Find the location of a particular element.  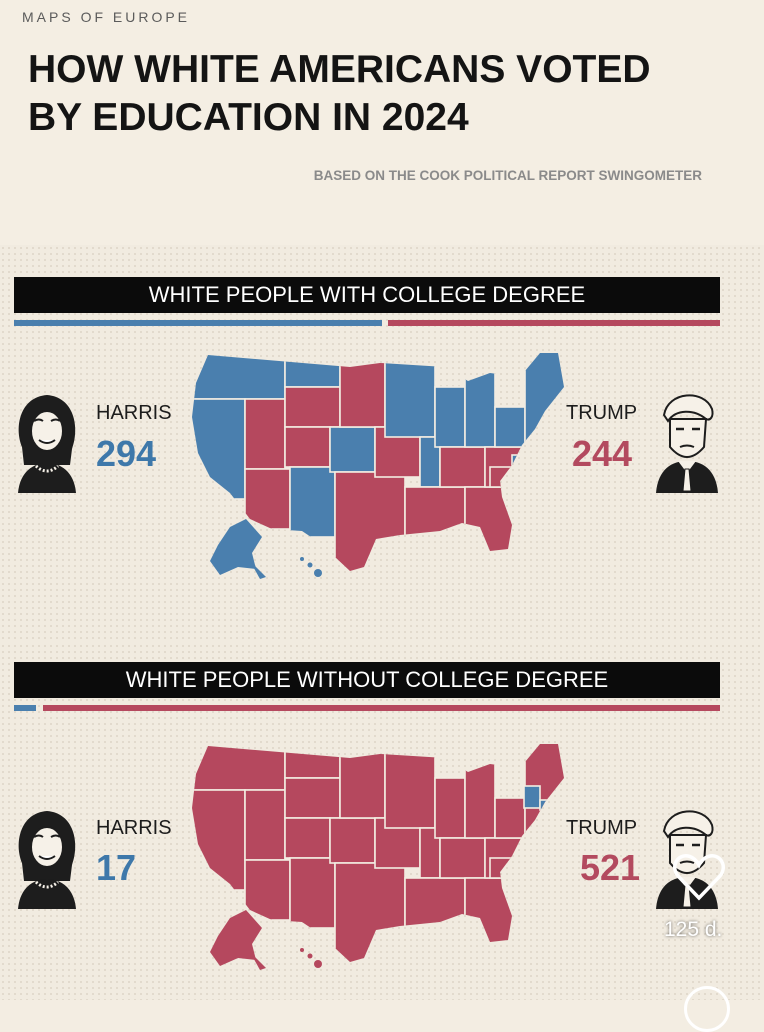

post-age: 125 d. is located at coordinates (693, 929).